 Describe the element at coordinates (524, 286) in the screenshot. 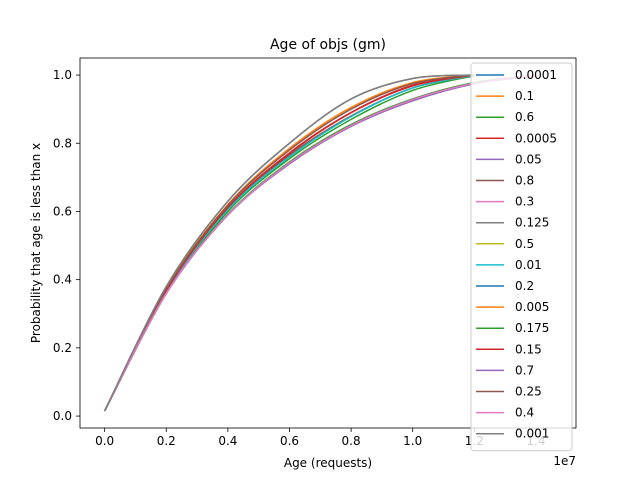

I see `legend-label: 0.2` at that location.